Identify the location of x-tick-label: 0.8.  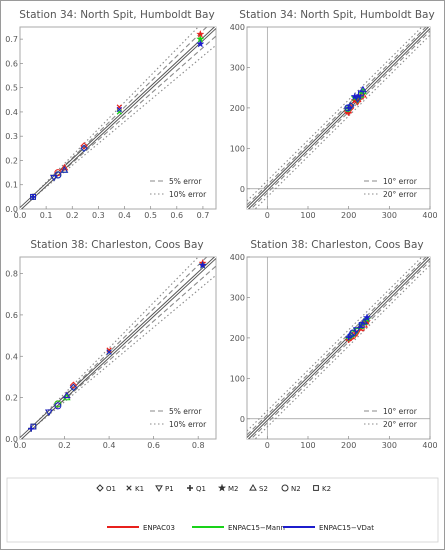
(198, 445).